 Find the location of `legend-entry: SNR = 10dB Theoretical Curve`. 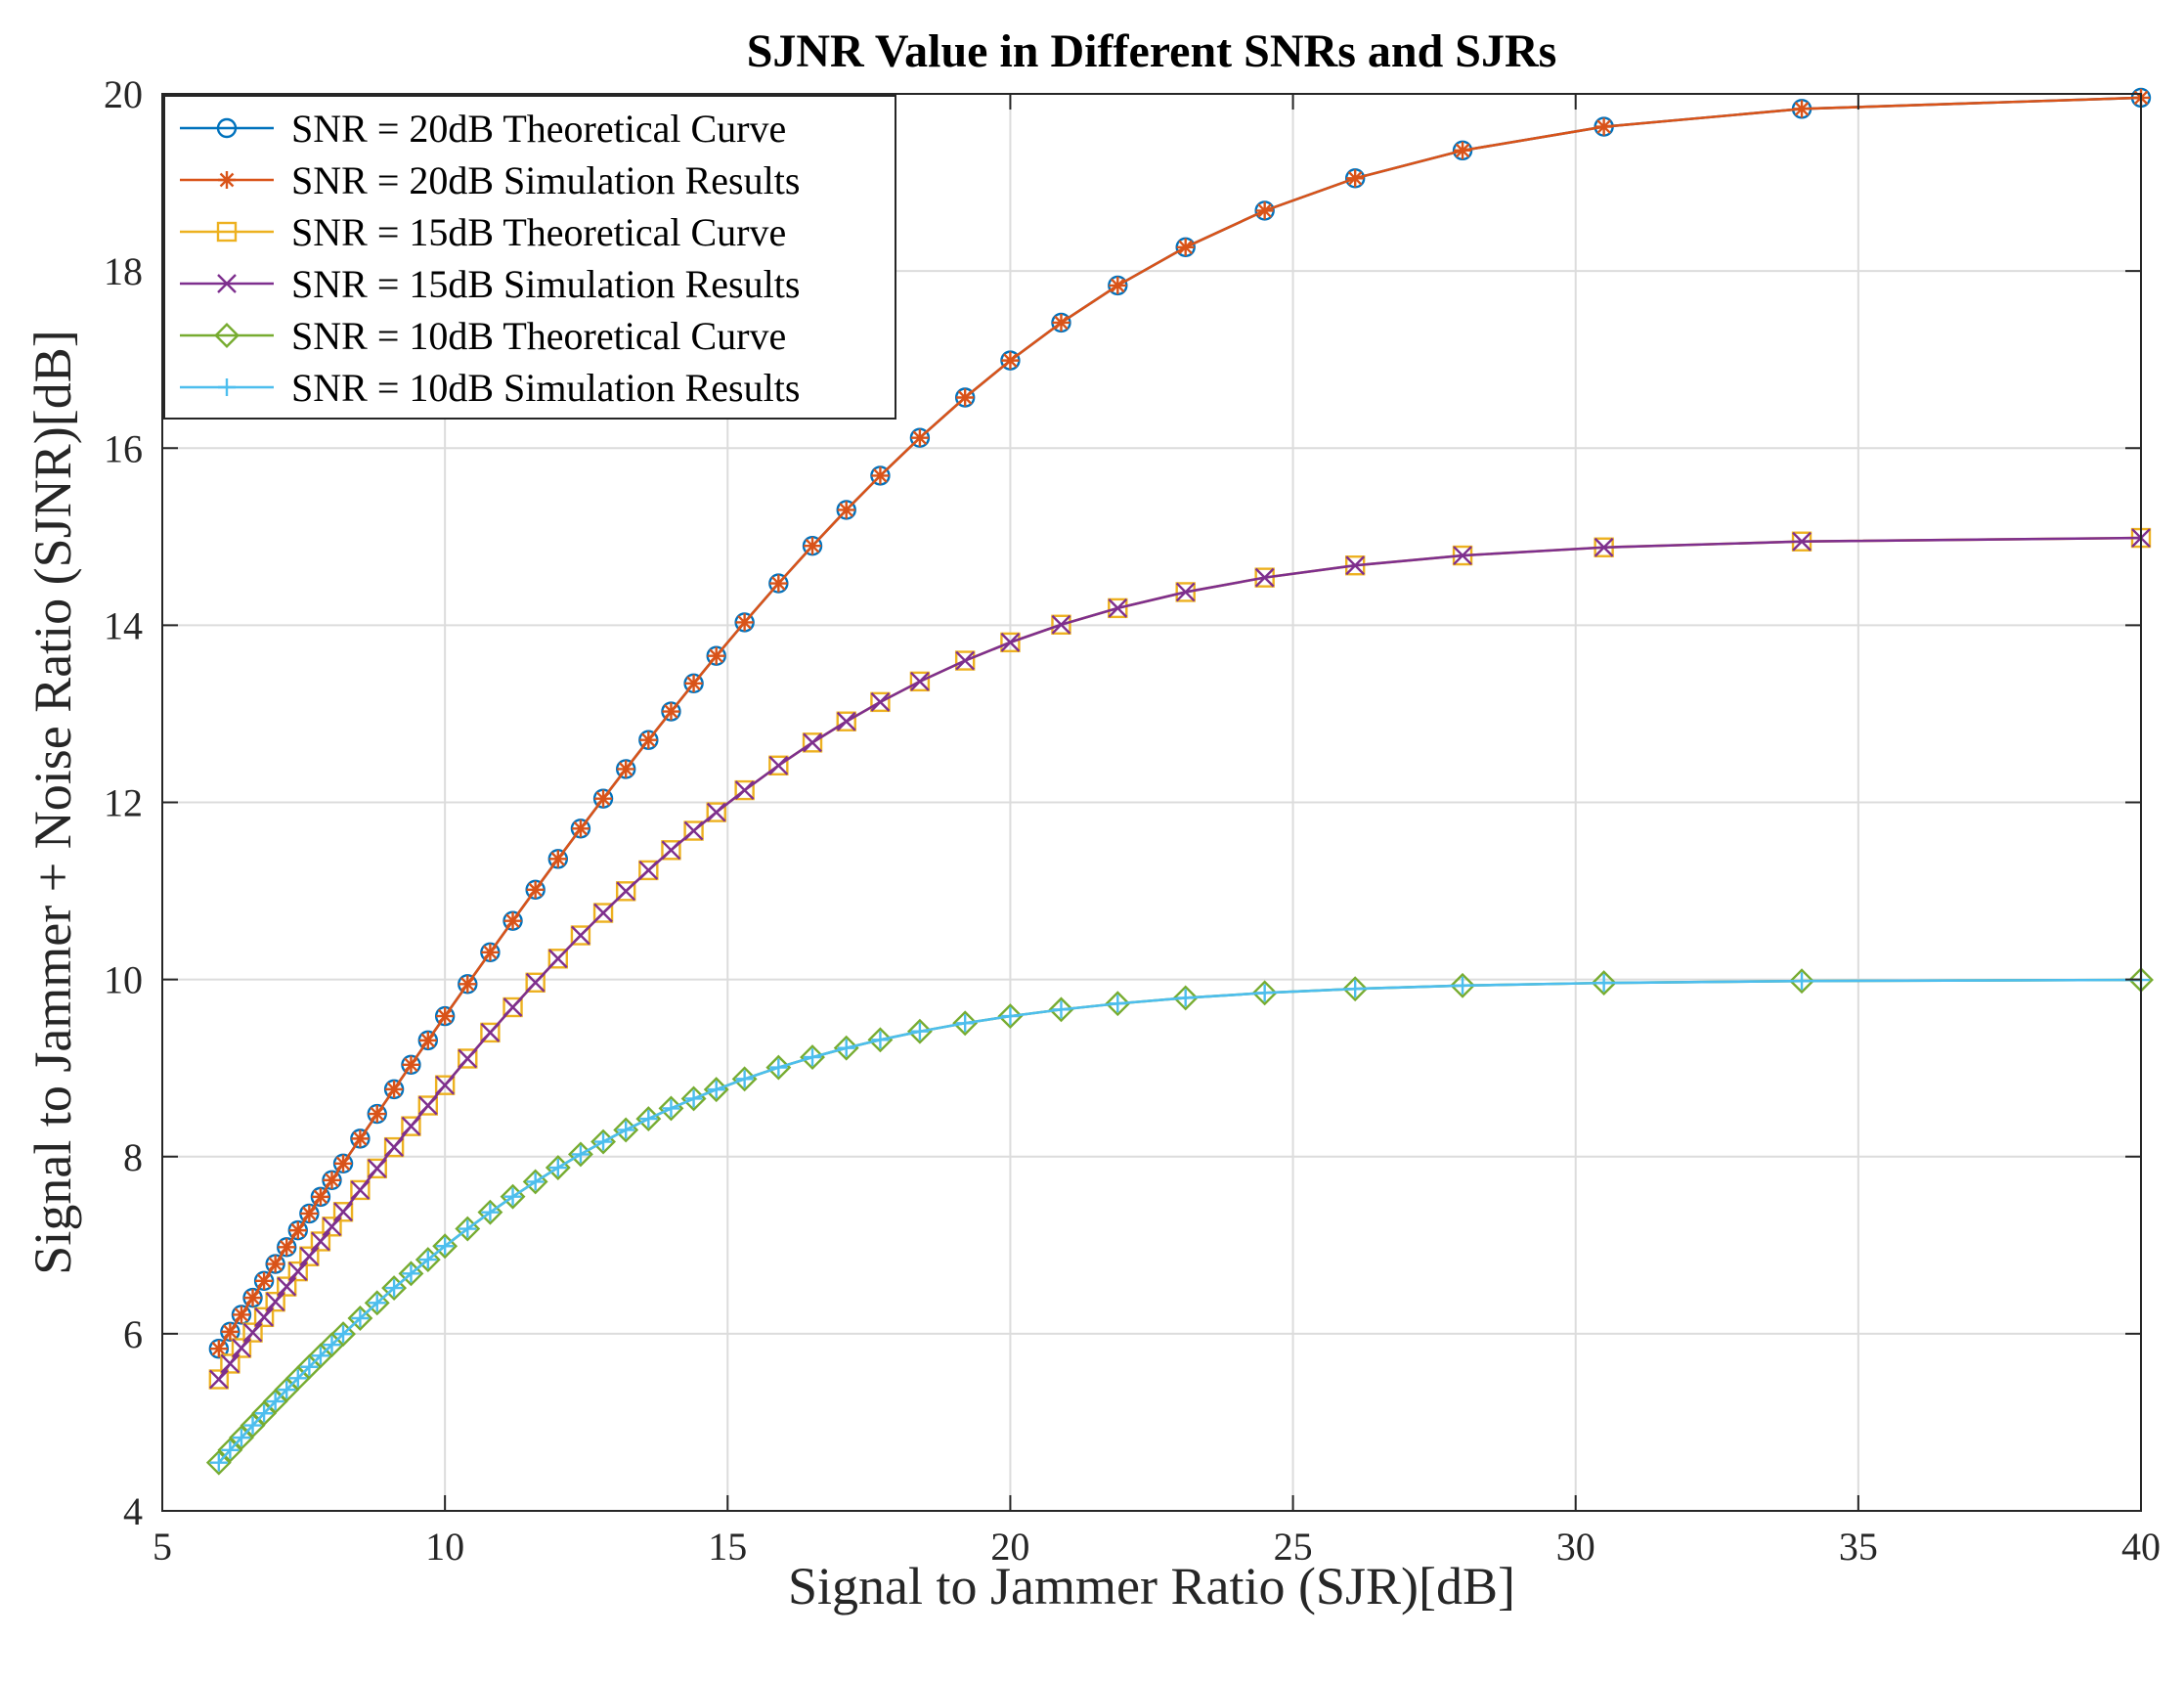

legend-entry: SNR = 10dB Theoretical Curve is located at coordinates (483, 336).